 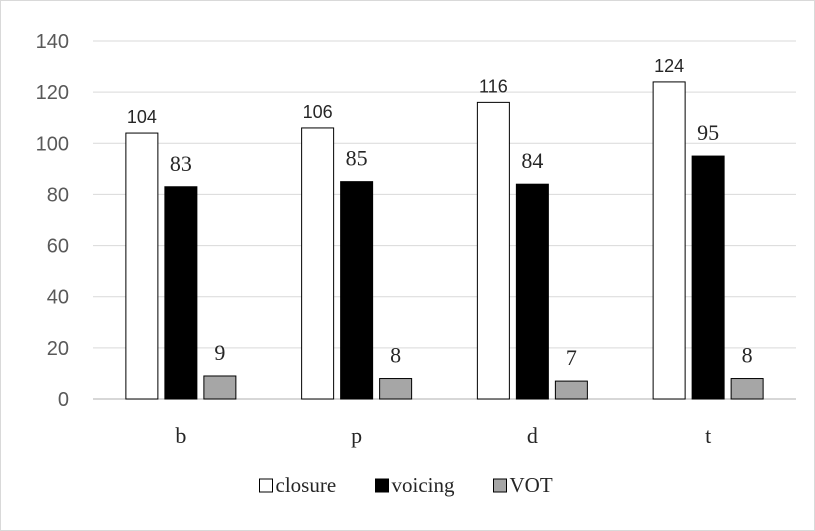 I want to click on data-label: 124, so click(x=669, y=66).